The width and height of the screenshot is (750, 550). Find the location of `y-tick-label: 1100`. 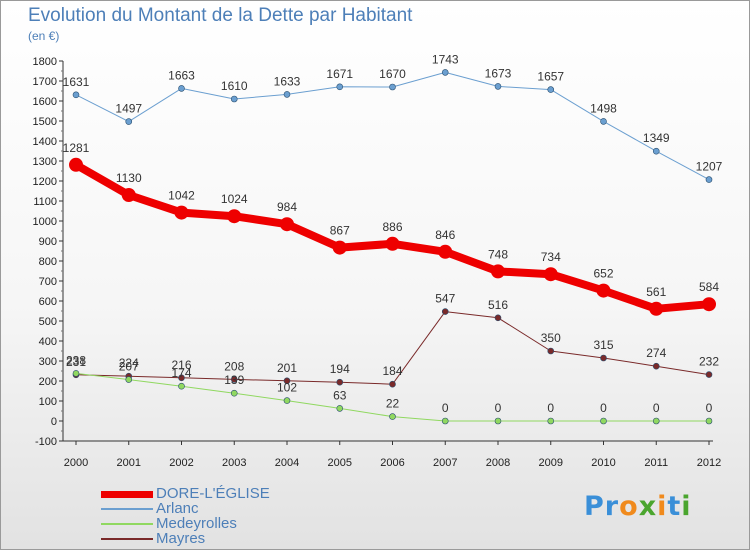

y-tick-label: 1100 is located at coordinates (45, 202).